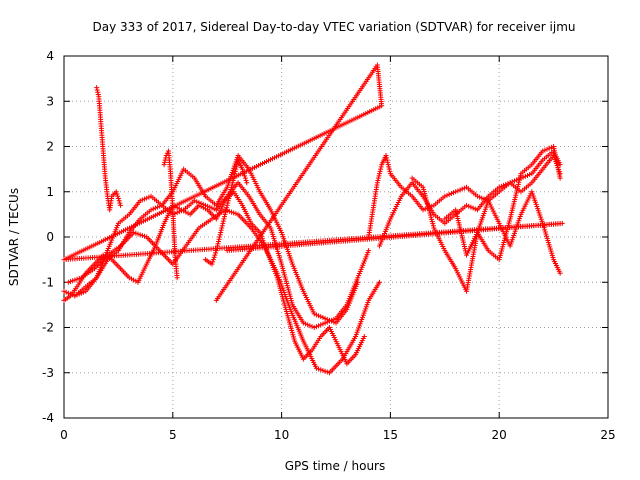 The image size is (640, 480). What do you see at coordinates (170, 214) in the screenshot?
I see `series-track-f` at bounding box center [170, 214].